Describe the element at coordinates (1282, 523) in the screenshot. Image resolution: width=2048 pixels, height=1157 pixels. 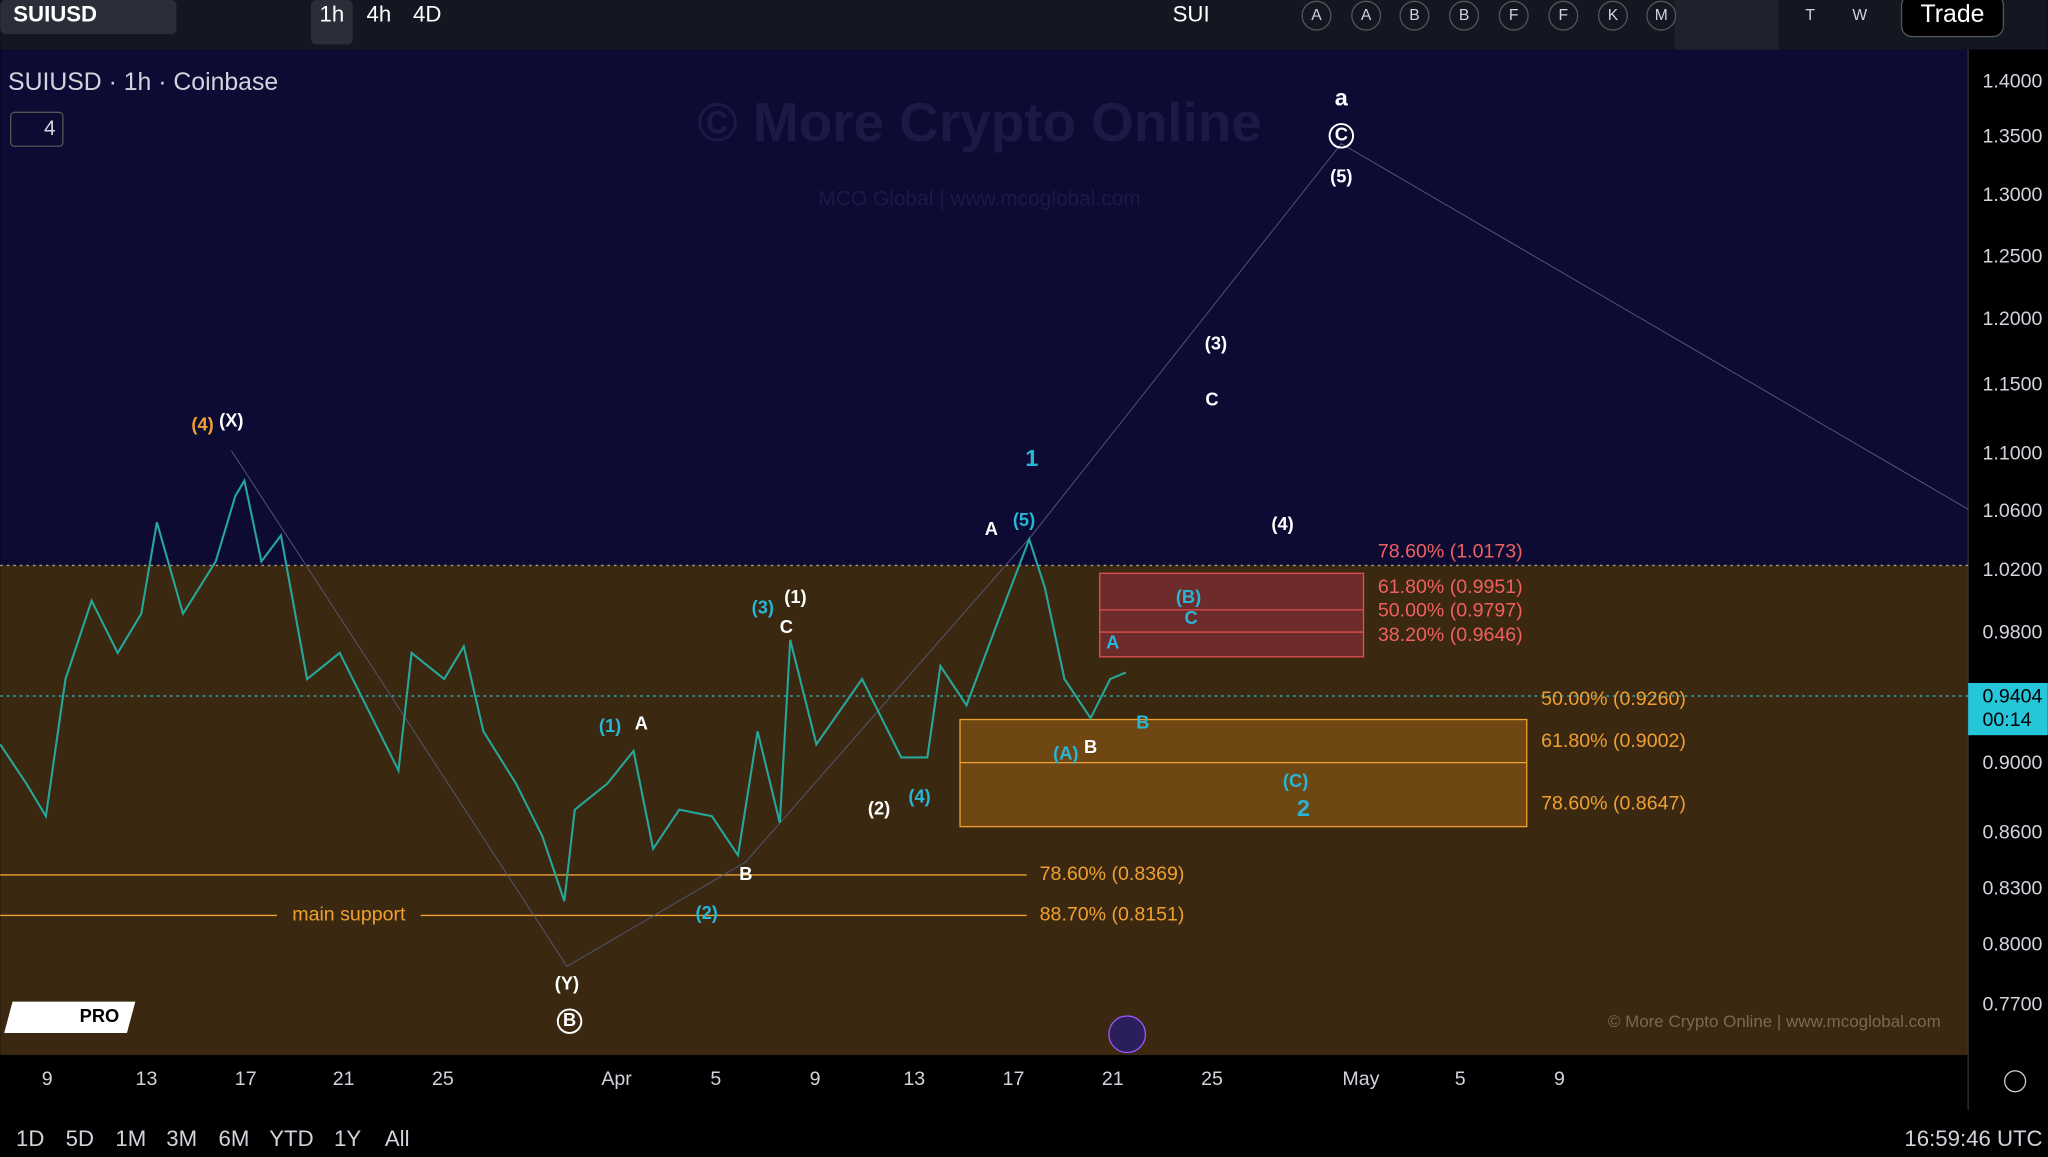
I see `wave-label: (4)` at that location.